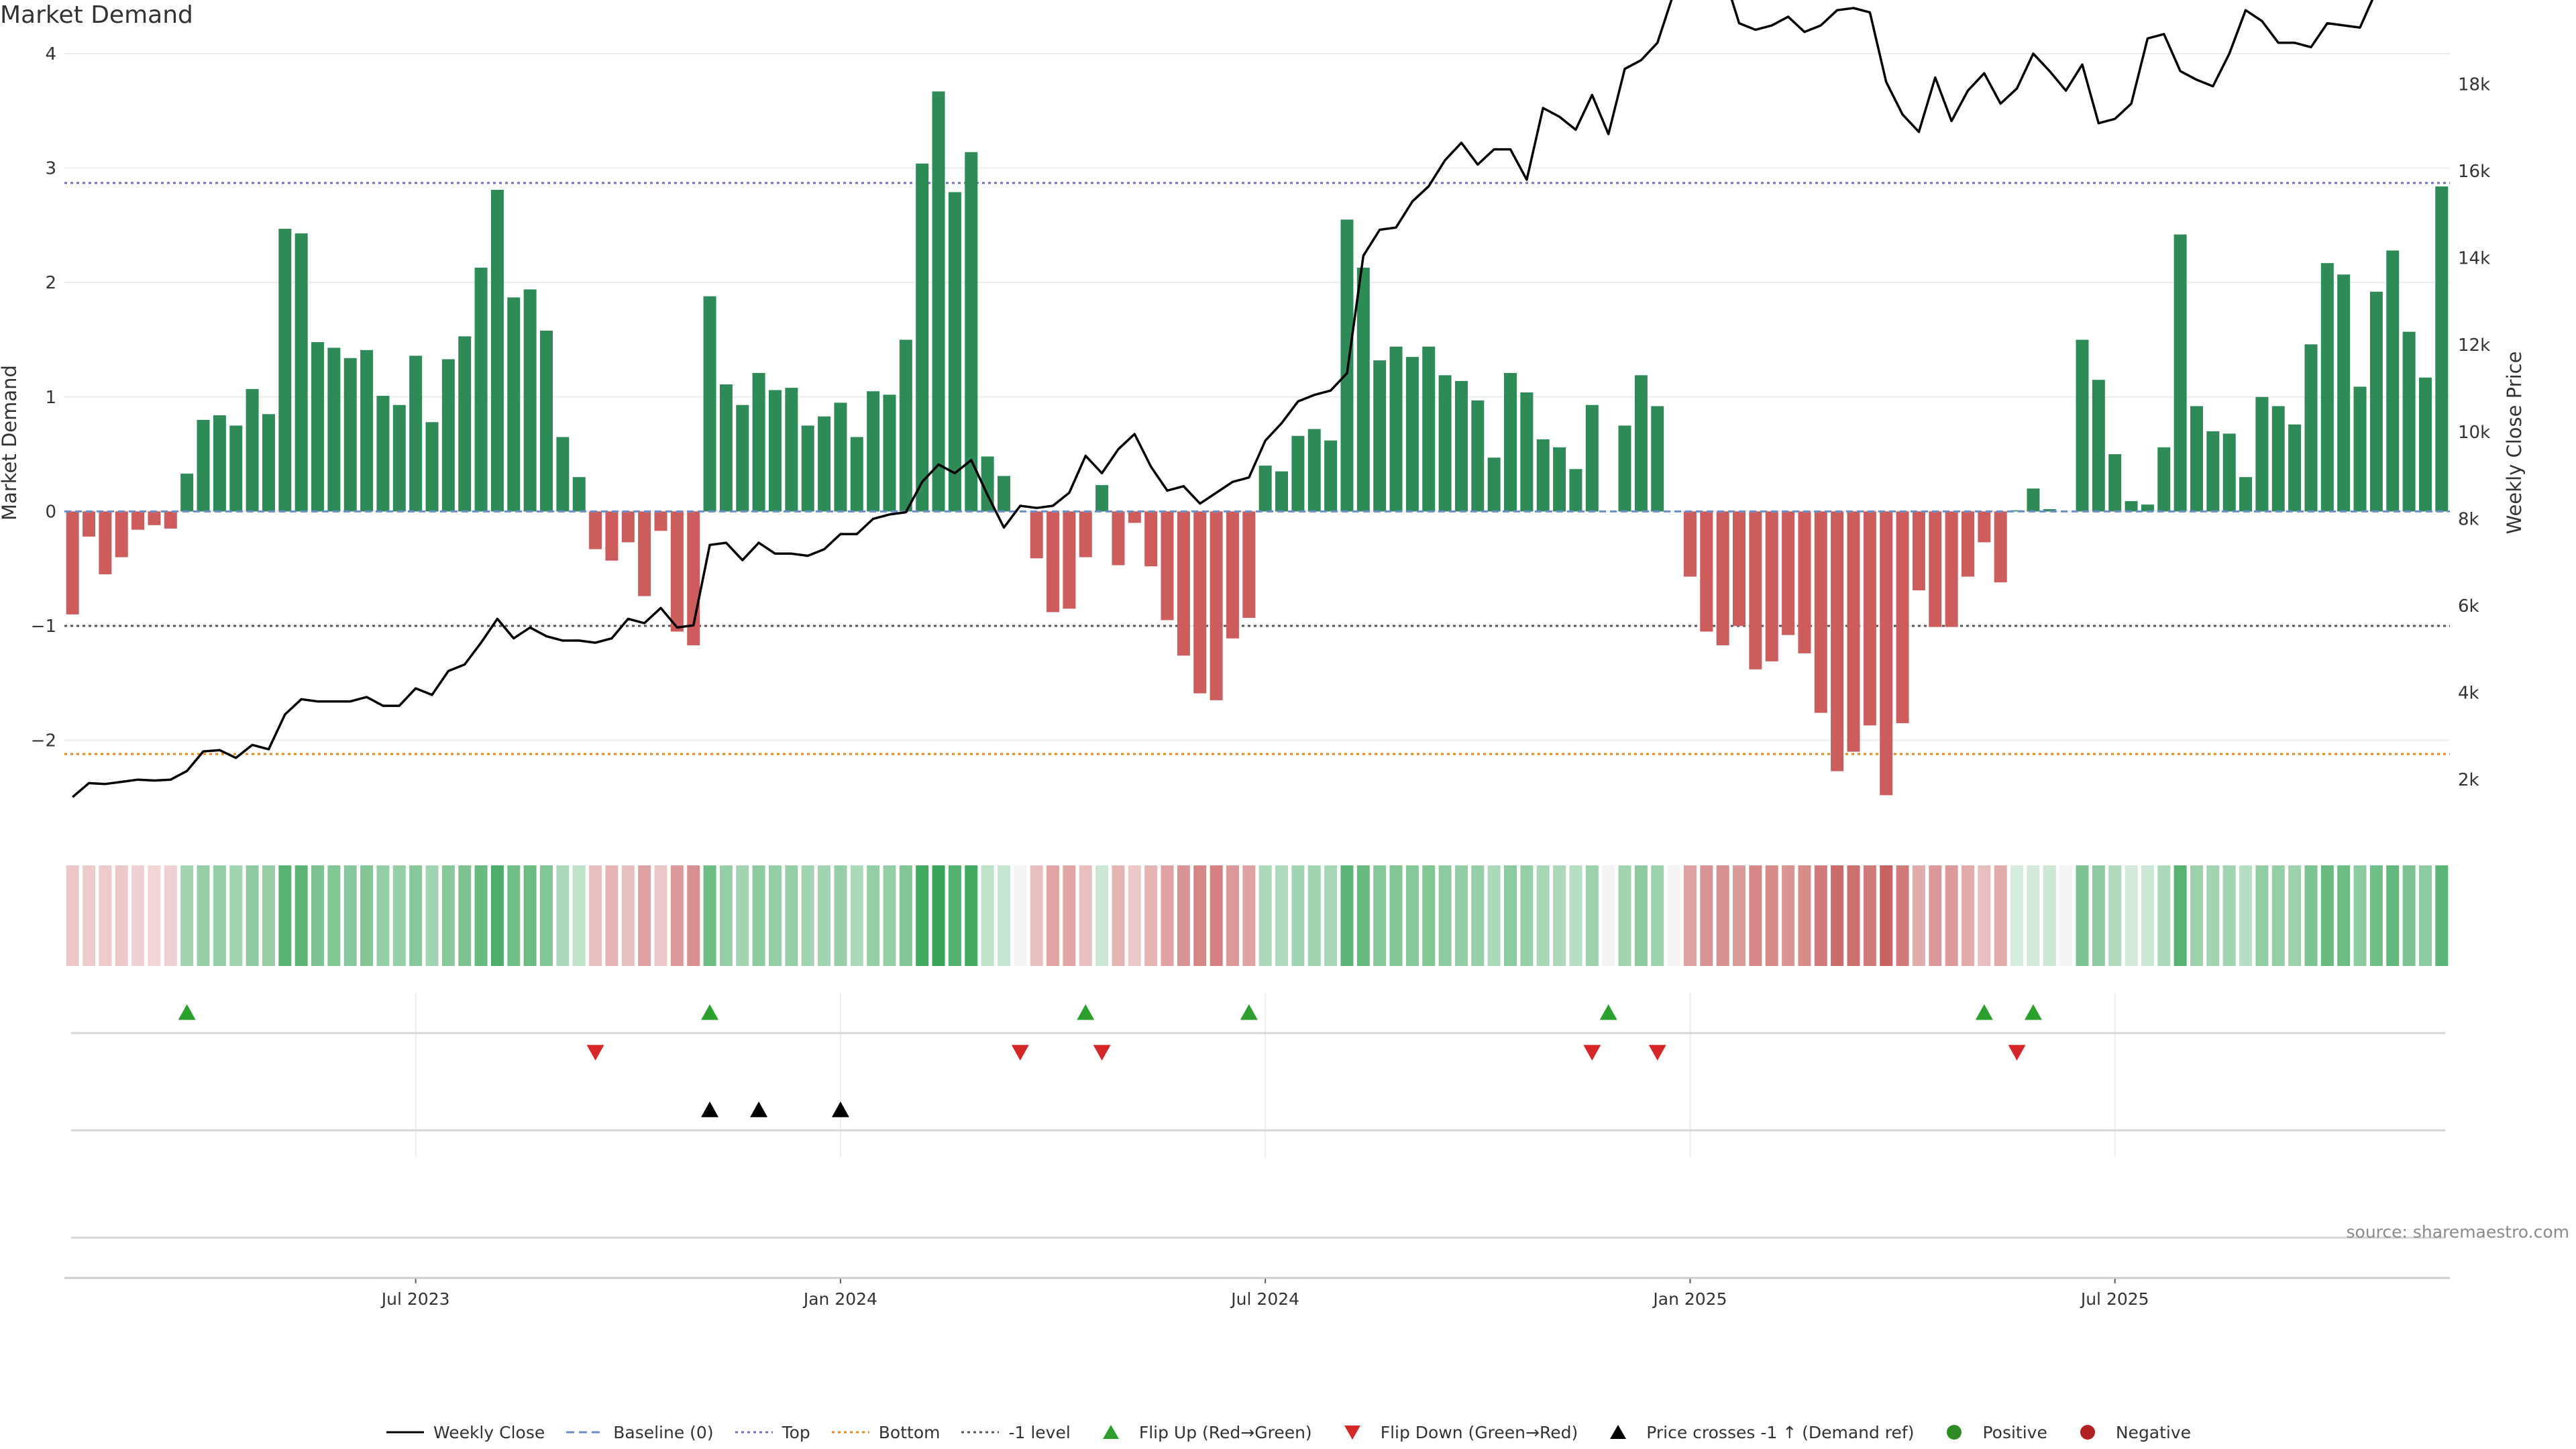 This screenshot has height=1449, width=2576. What do you see at coordinates (1479, 1432) in the screenshot?
I see `legend-label: Flip Down (Green→Red)` at bounding box center [1479, 1432].